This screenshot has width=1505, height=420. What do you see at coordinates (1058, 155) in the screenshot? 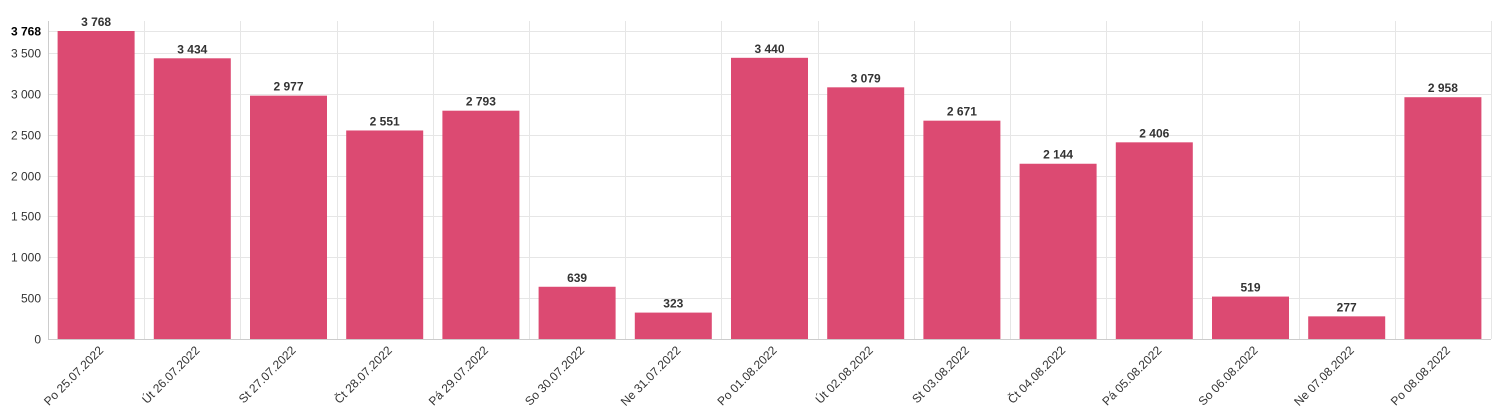
I see `data-label: 2 144` at bounding box center [1058, 155].